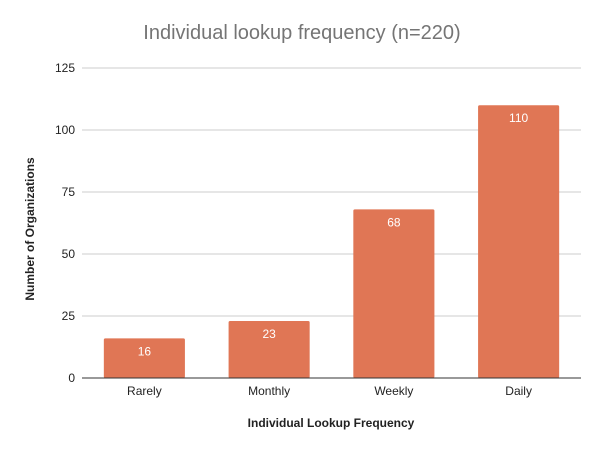 The height and width of the screenshot is (453, 604). What do you see at coordinates (69, 316) in the screenshot?
I see `y-tick-label: 25` at bounding box center [69, 316].